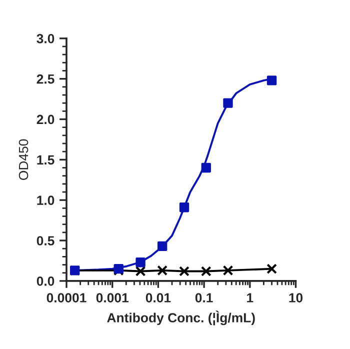 The image size is (350, 349). Describe the element at coordinates (45, 119) in the screenshot. I see `y-tick-label: 2.0` at that location.